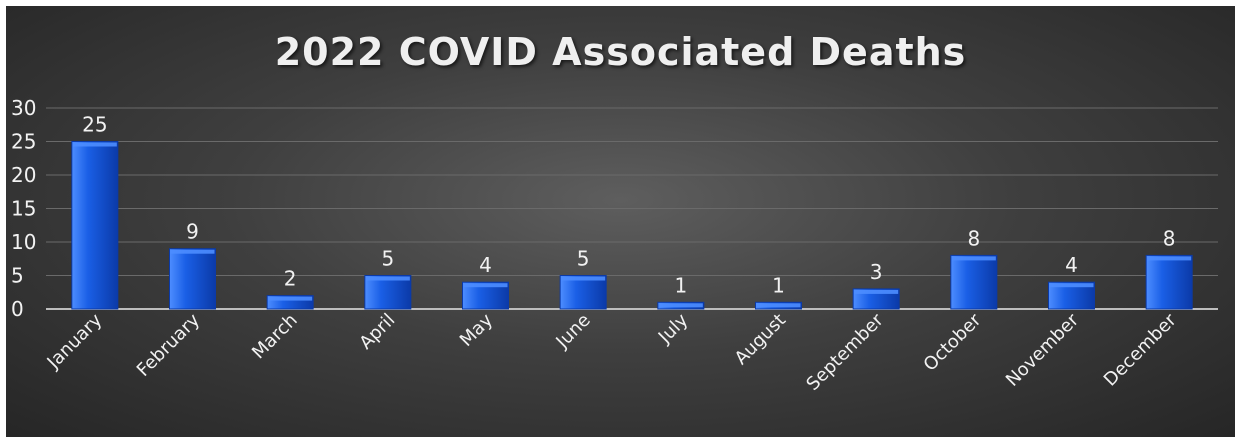 Image resolution: width=1241 pixels, height=443 pixels. I want to click on x-tick-label: June, so click(572, 331).